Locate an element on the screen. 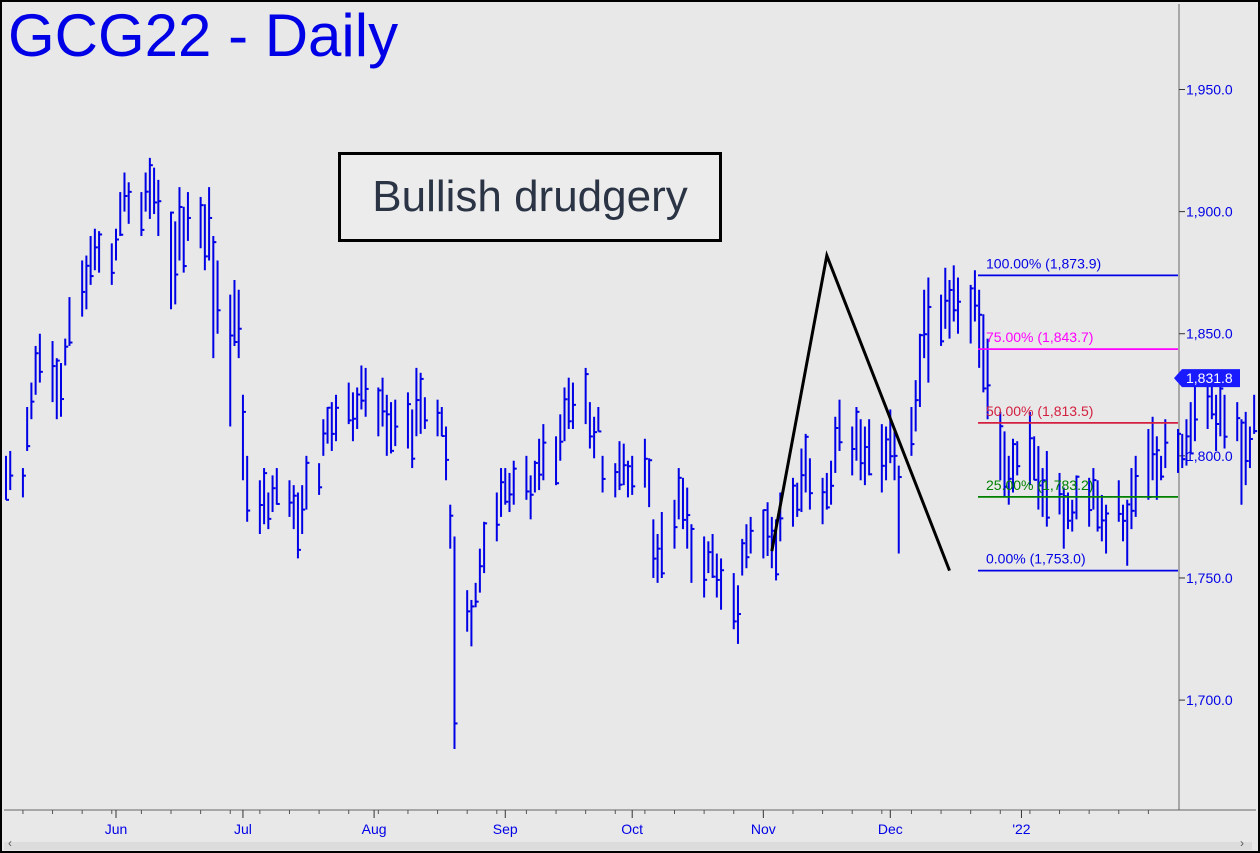  y-tick-label: 1,900.0 is located at coordinates (1209, 212).